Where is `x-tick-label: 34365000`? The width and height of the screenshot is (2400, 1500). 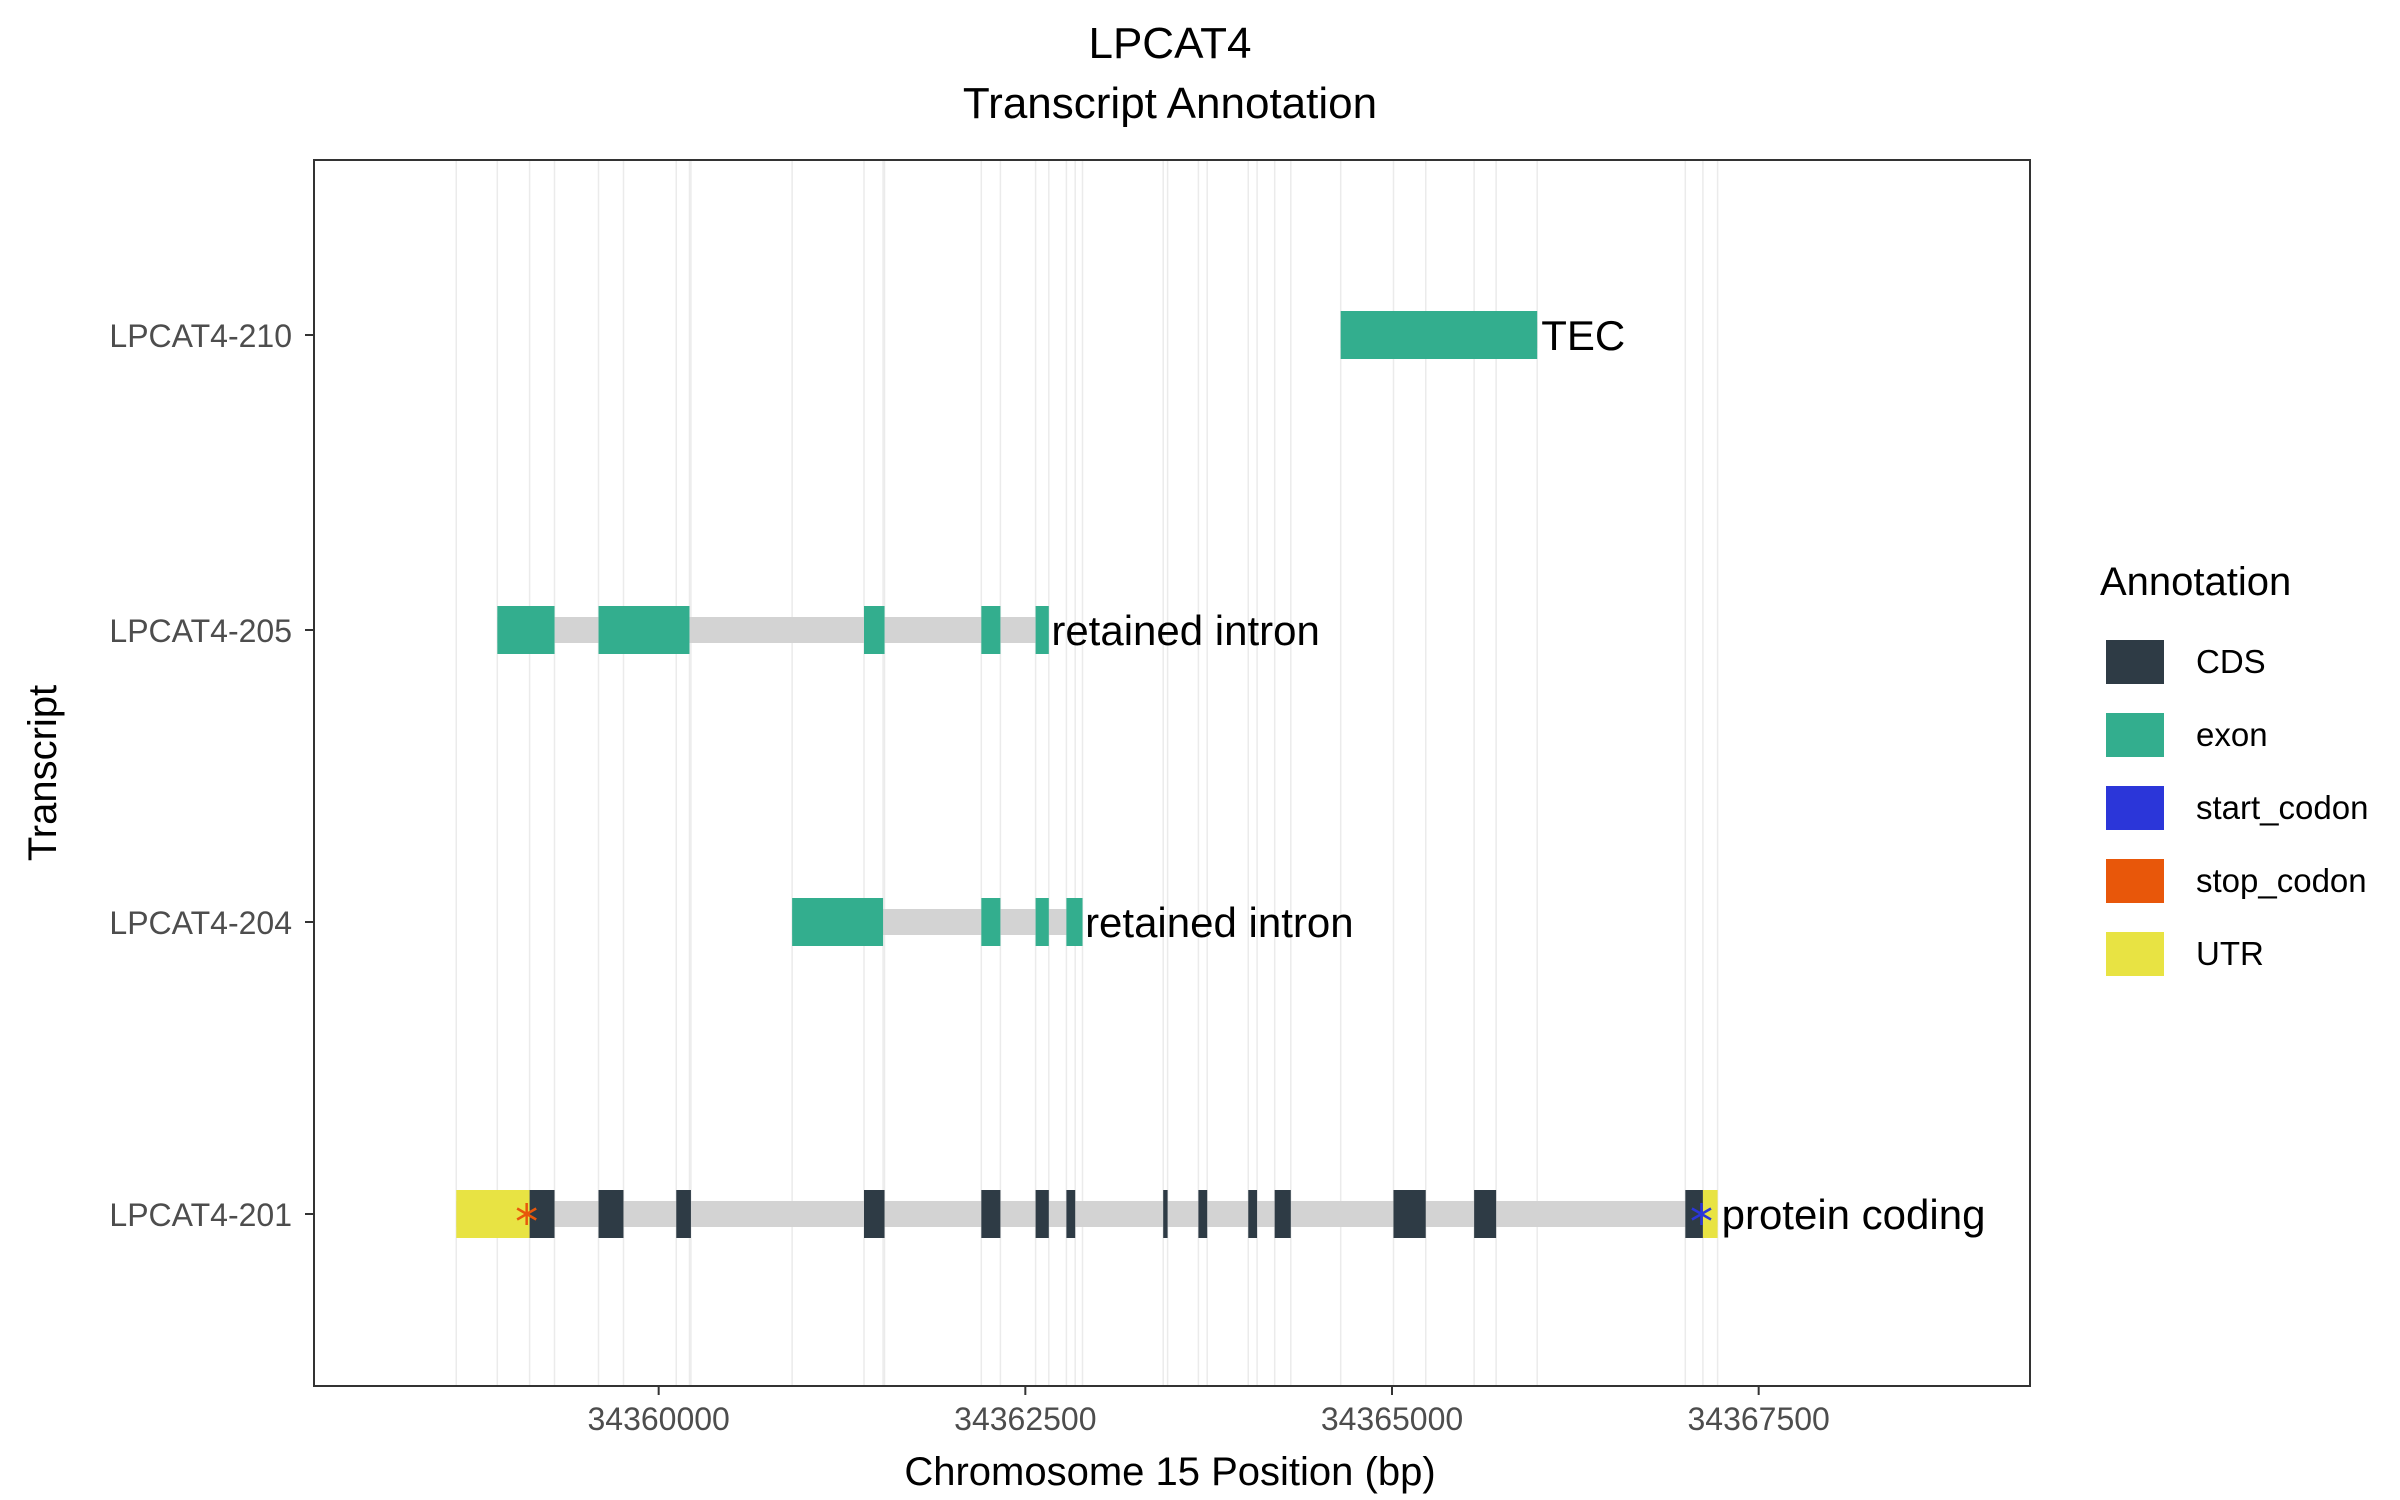
x-tick-label: 34365000 is located at coordinates (1392, 1419).